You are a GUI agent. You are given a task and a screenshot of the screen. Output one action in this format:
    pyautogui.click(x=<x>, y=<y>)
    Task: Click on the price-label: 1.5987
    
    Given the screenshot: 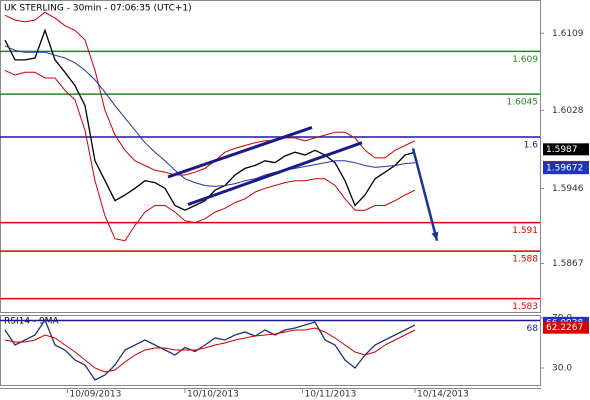 What is the action you would take?
    pyautogui.click(x=562, y=150)
    